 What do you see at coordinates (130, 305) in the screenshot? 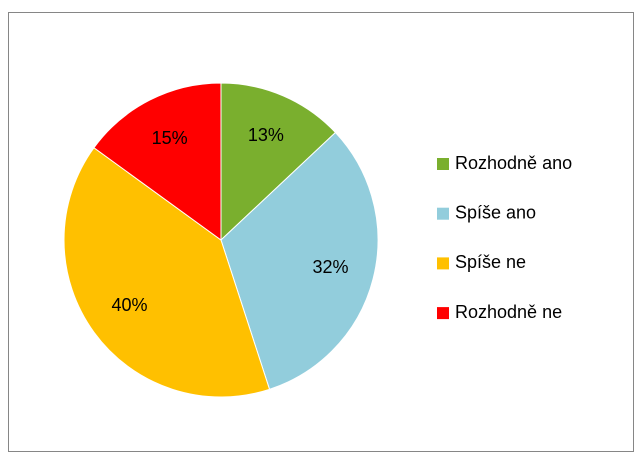
I see `data-label: 40%` at bounding box center [130, 305].